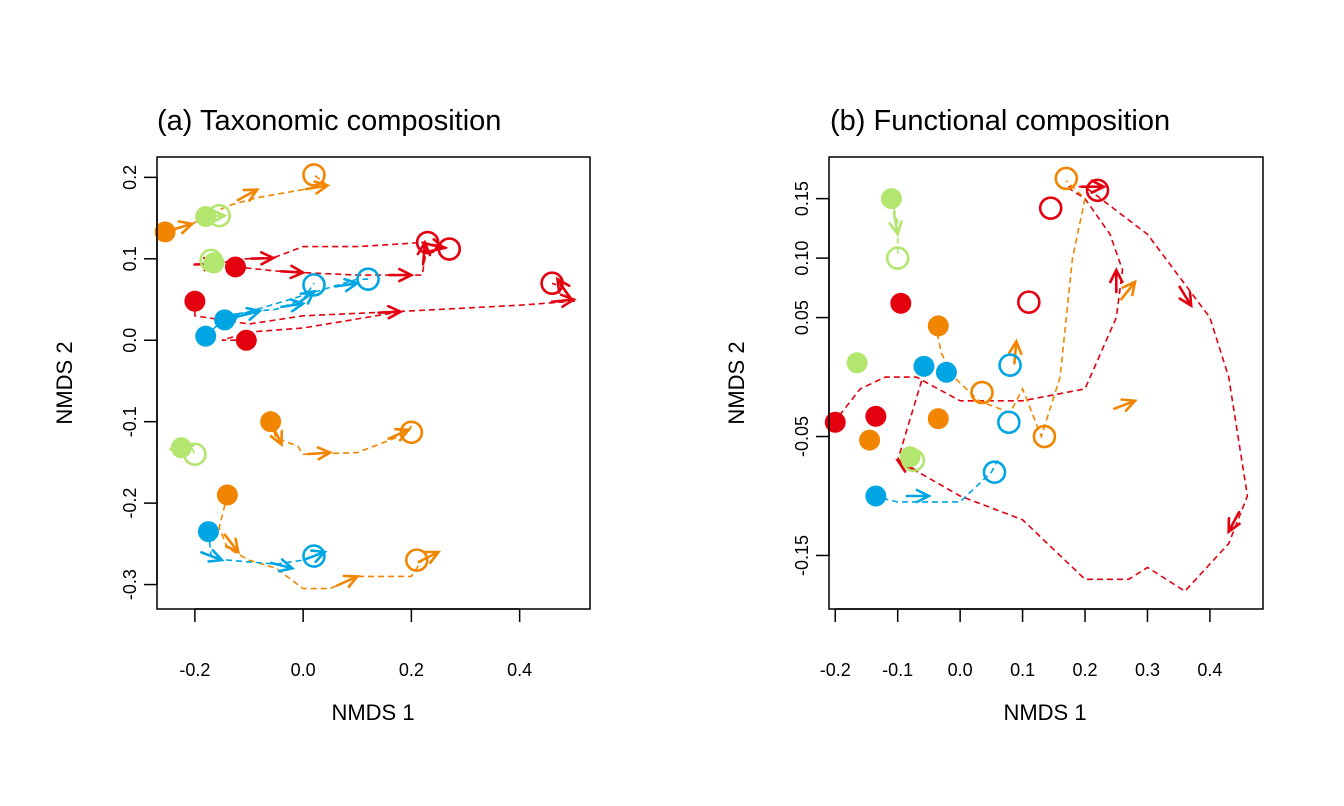 The height and width of the screenshot is (806, 1344). I want to click on chart-title-b: (b) Functional composition, so click(1000, 121).